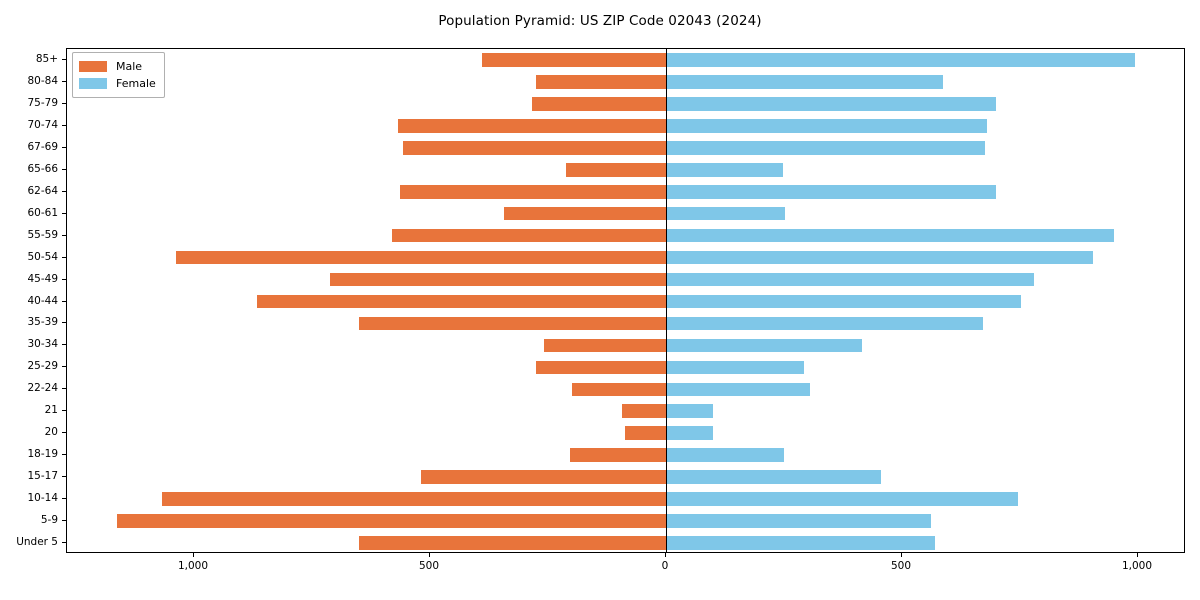 This screenshot has height=600, width=1200. Describe the element at coordinates (51, 432) in the screenshot. I see `y-tick-label: 20` at that location.